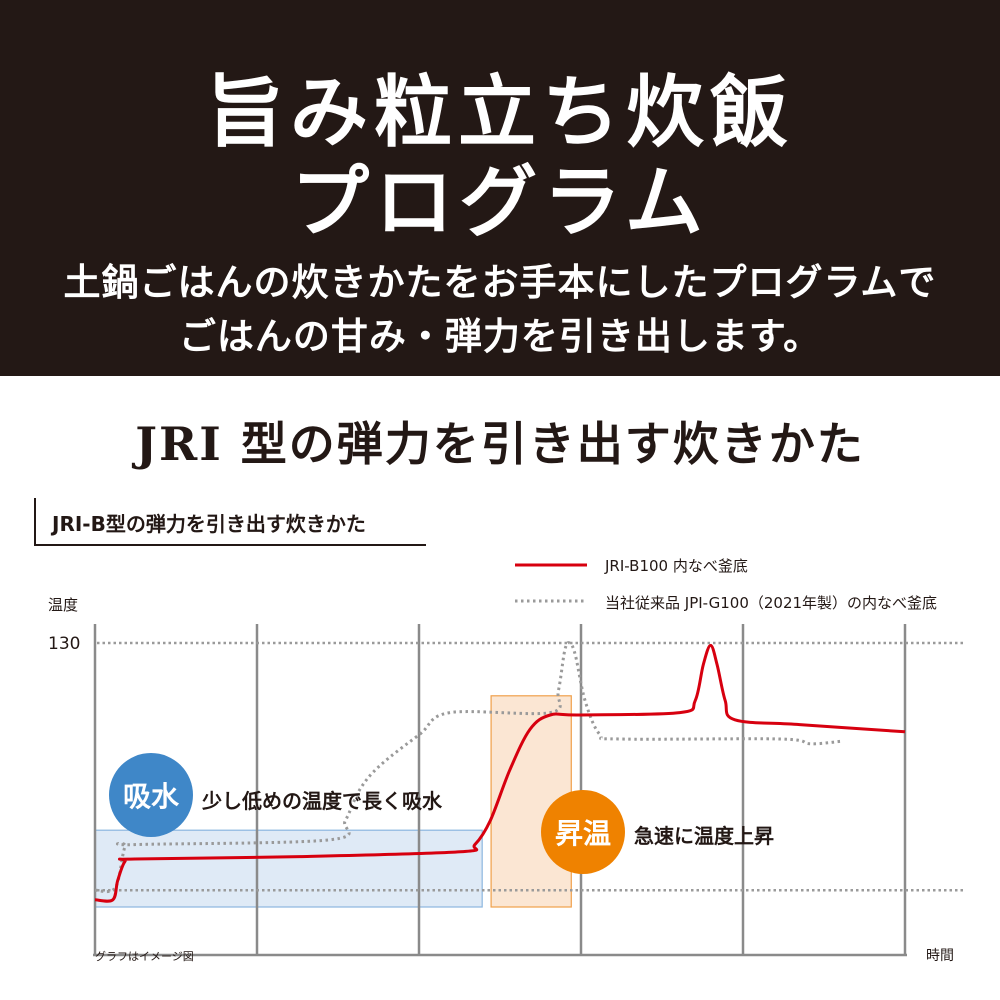 The height and width of the screenshot is (1000, 1000). I want to click on absorption-badge-label: 吸水, so click(151, 796).